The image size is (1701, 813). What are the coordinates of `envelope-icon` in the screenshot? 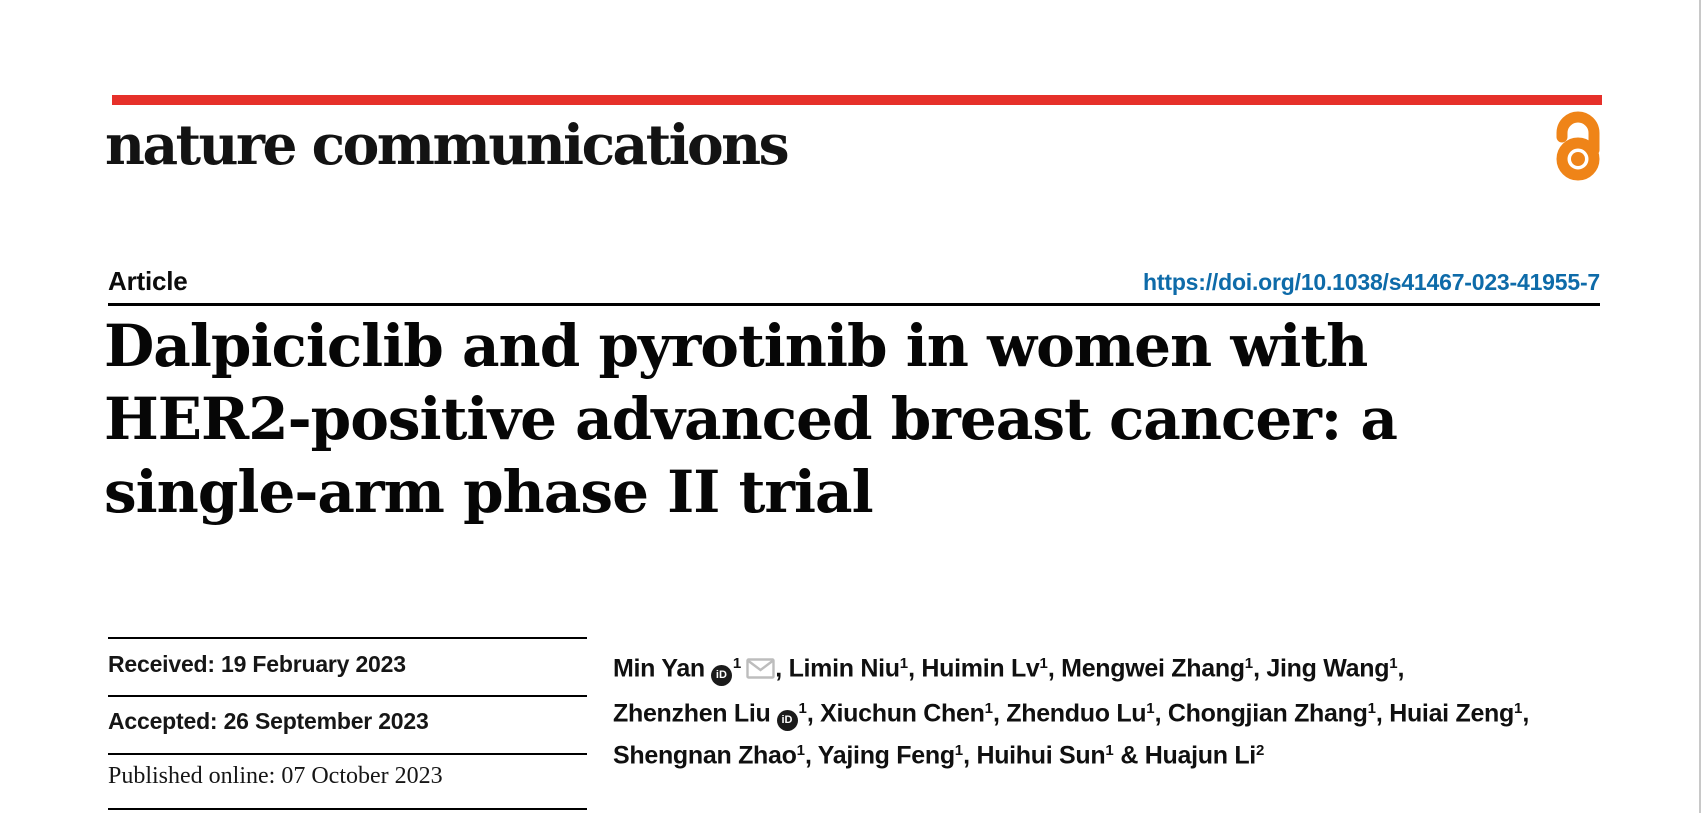 It's located at (760, 672).